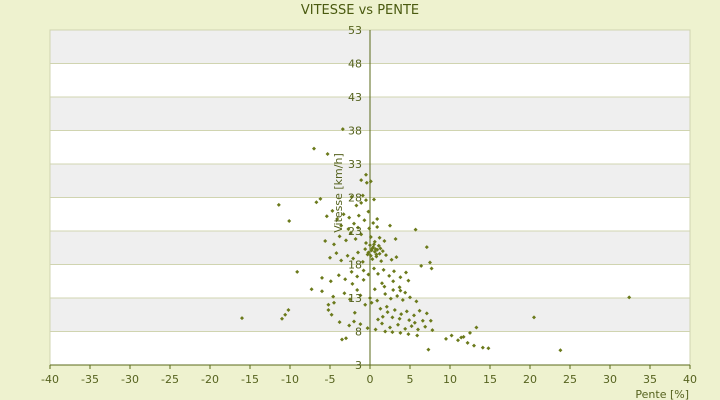  What do you see at coordinates (130, 379) in the screenshot?
I see `x-tick-label: -30` at bounding box center [130, 379].